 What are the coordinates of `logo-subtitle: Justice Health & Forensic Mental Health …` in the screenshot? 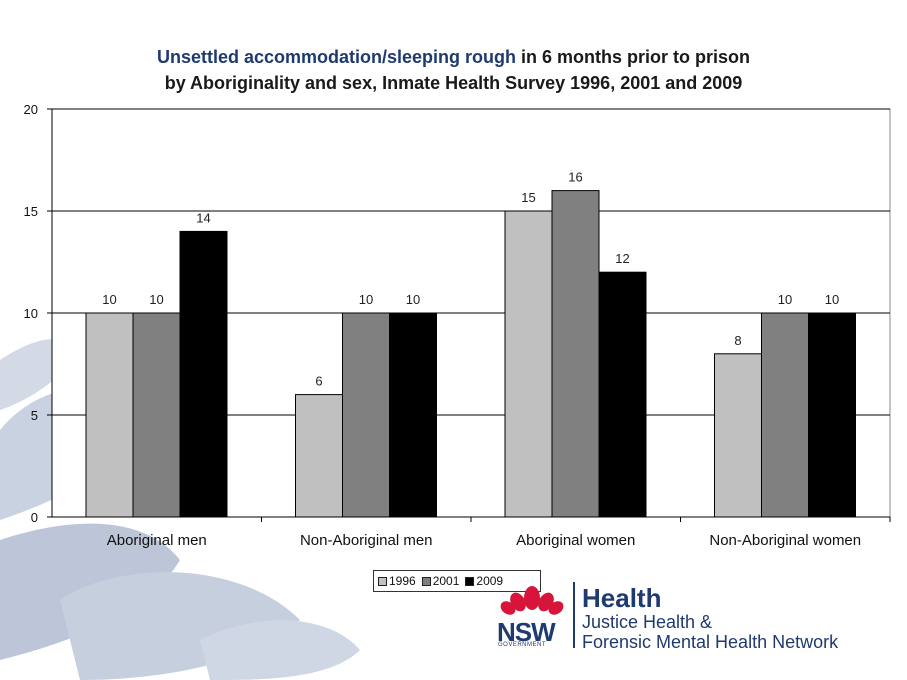 It's located at (710, 632).